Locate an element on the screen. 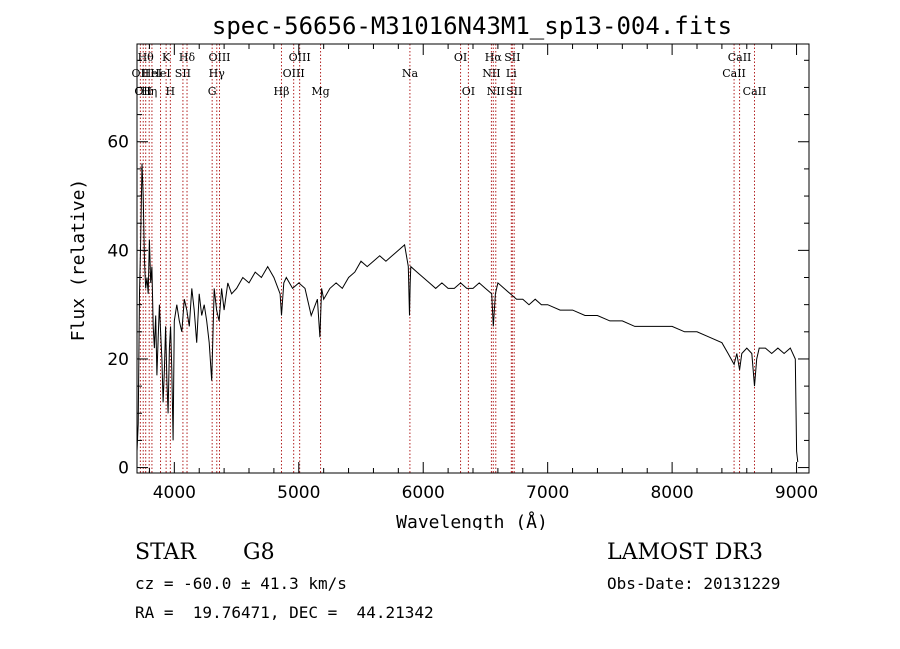  line-label-Hγ: Hγ is located at coordinates (217, 73).